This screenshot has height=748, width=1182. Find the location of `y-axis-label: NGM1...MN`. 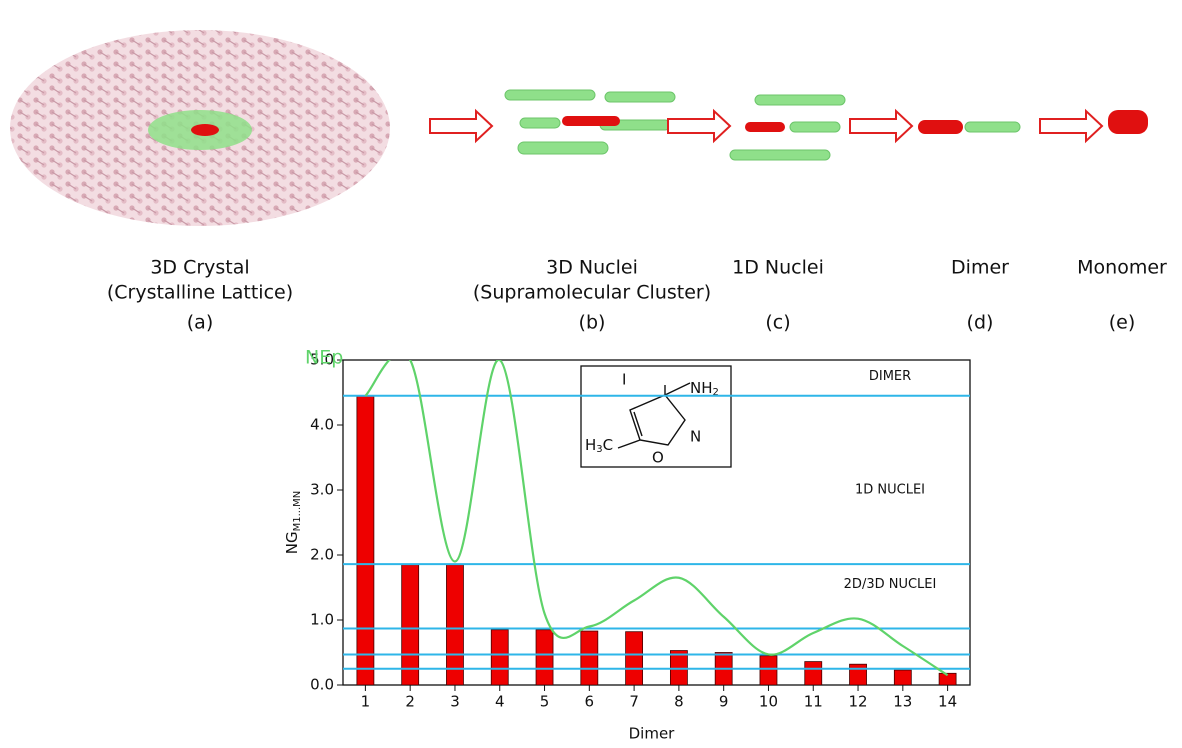

y-axis-label: NGM1...MN is located at coordinates (293, 523).